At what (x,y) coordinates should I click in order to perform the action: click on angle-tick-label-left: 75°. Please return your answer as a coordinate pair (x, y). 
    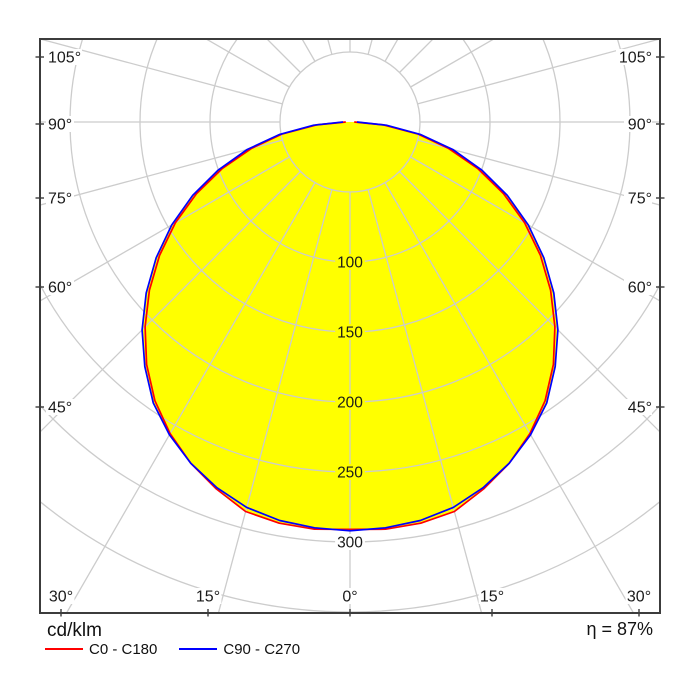
    Looking at the image, I should click on (60, 199).